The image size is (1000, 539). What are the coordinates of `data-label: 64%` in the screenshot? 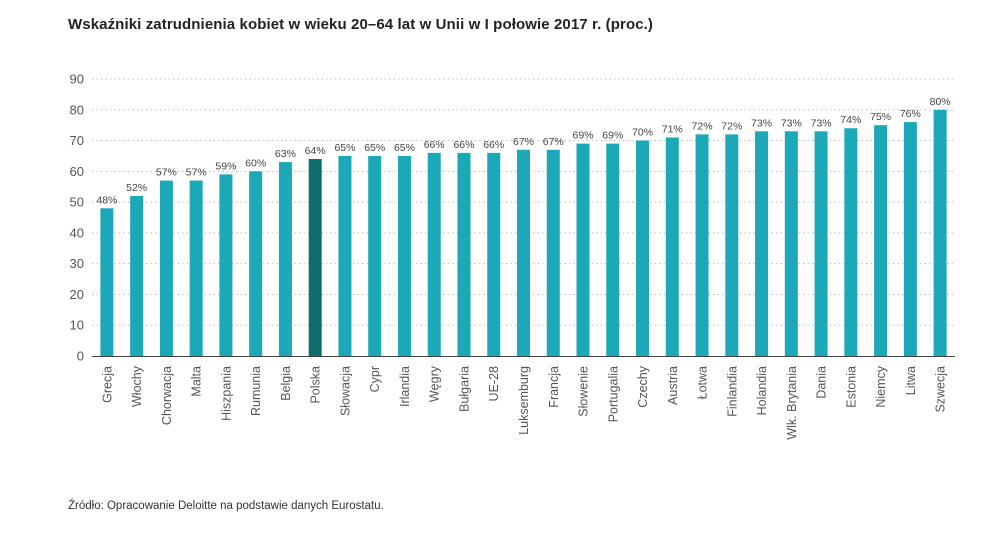 It's located at (315, 151).